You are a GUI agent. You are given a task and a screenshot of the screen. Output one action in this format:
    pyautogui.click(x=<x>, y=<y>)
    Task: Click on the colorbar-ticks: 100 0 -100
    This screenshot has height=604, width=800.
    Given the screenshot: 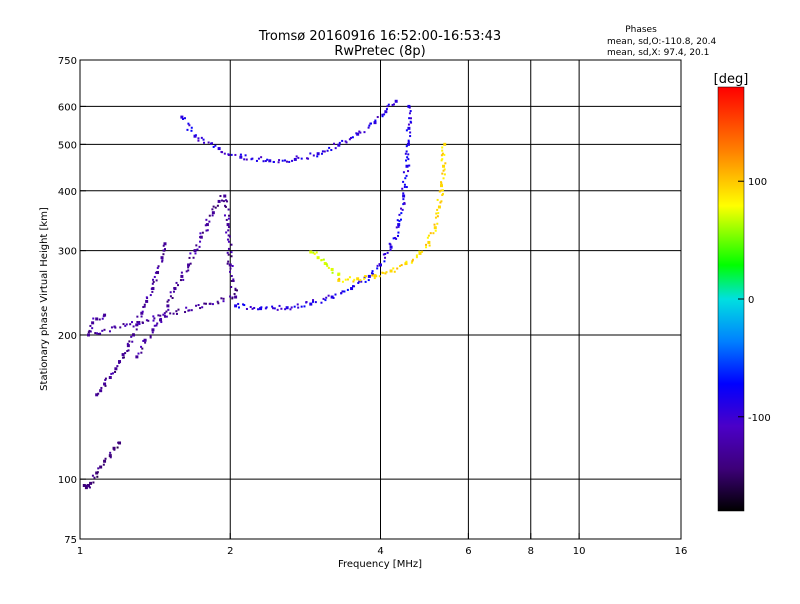 What is the action you would take?
    pyautogui.click(x=754, y=300)
    